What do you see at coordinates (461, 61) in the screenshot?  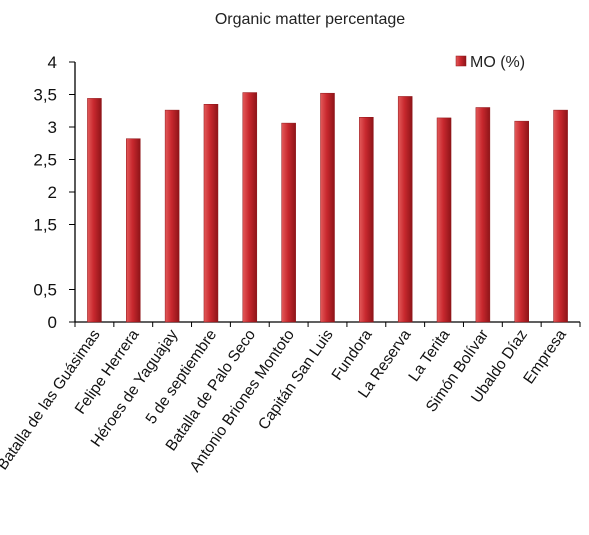 I see `legend-swatch` at bounding box center [461, 61].